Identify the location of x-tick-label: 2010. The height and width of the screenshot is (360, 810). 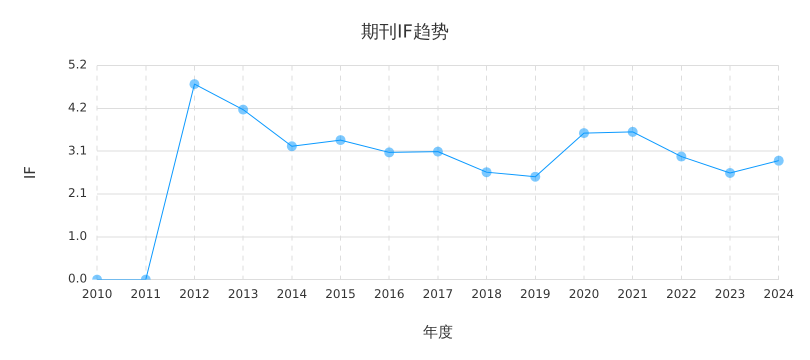
(97, 293).